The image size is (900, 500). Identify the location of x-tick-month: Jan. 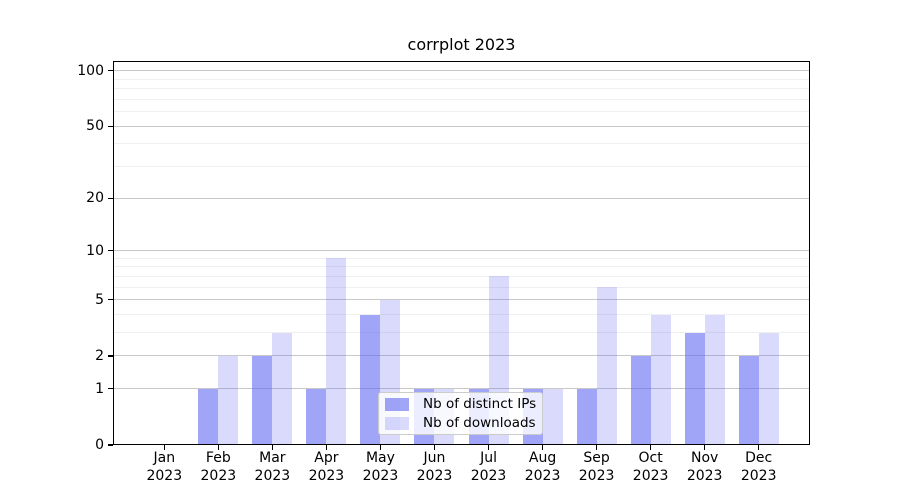
(164, 458).